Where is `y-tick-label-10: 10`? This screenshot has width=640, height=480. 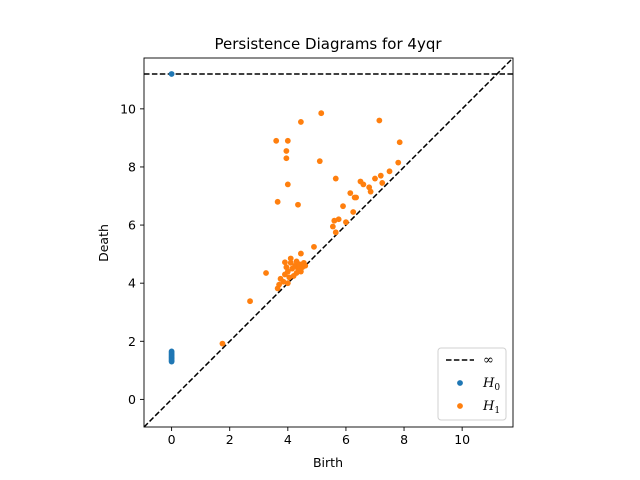 y-tick-label-10: 10 is located at coordinates (128, 108).